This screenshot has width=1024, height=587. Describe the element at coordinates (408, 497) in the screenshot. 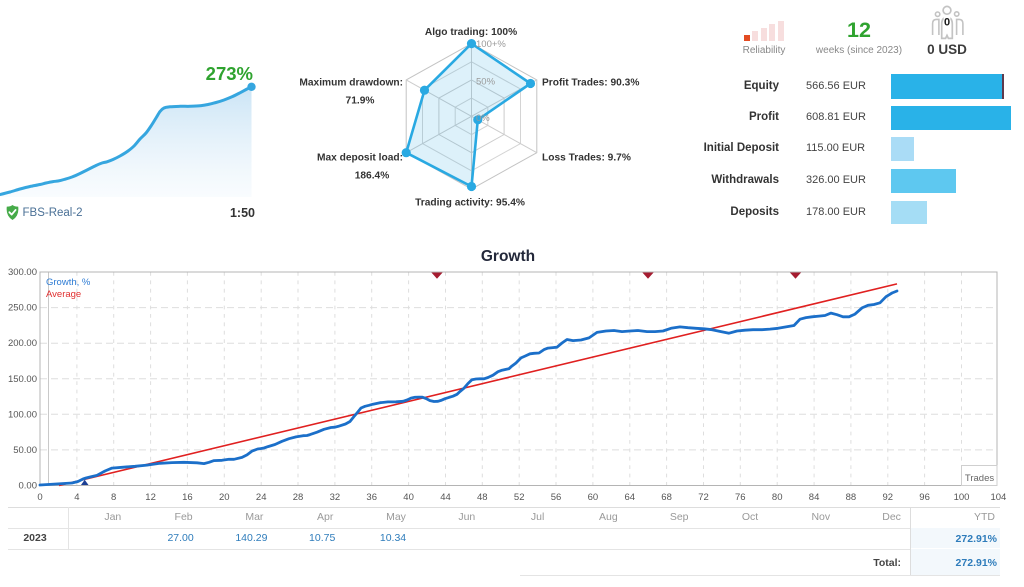

I see `svg-text: 40` at that location.